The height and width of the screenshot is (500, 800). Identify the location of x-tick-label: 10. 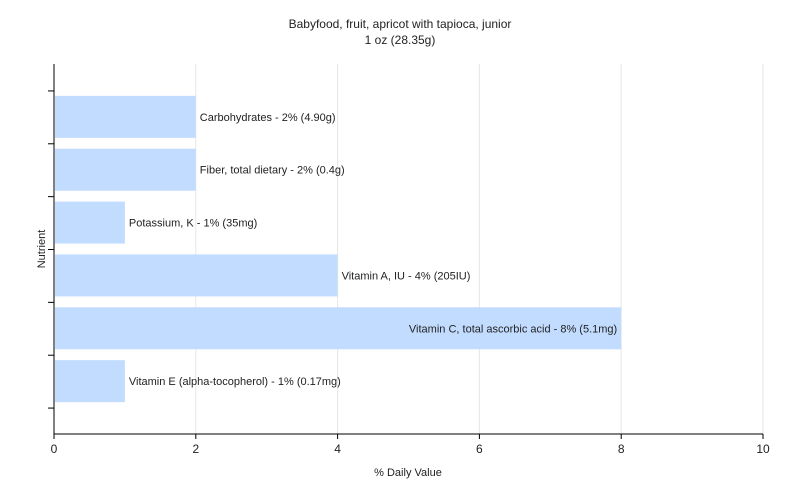
(763, 449).